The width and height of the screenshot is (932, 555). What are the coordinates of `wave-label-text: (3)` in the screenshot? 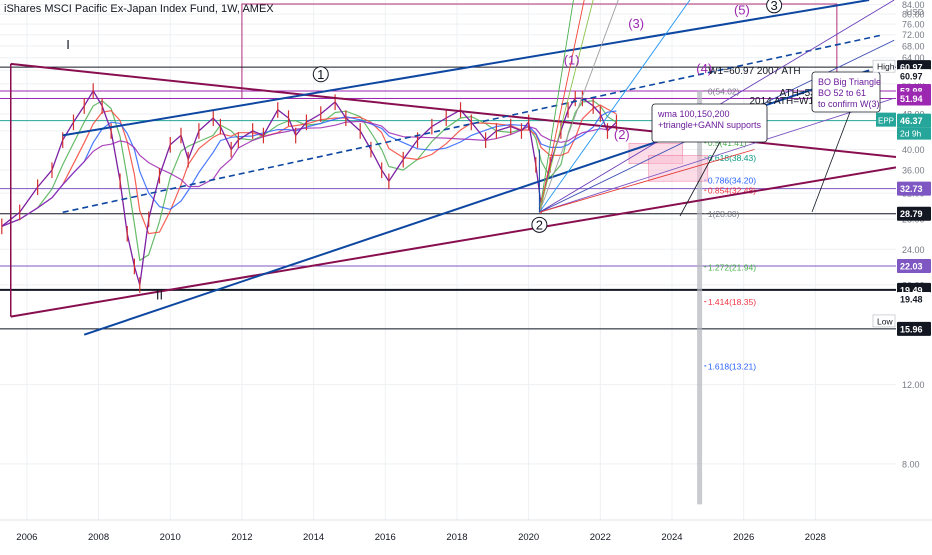 It's located at (636, 23).